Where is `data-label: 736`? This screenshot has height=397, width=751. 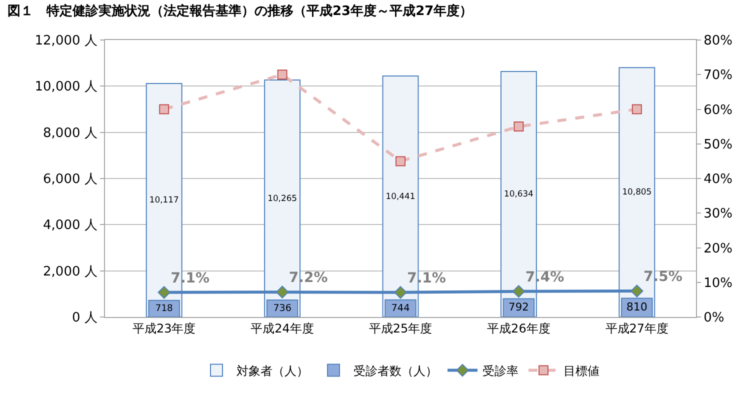
data-label: 736 is located at coordinates (282, 308).